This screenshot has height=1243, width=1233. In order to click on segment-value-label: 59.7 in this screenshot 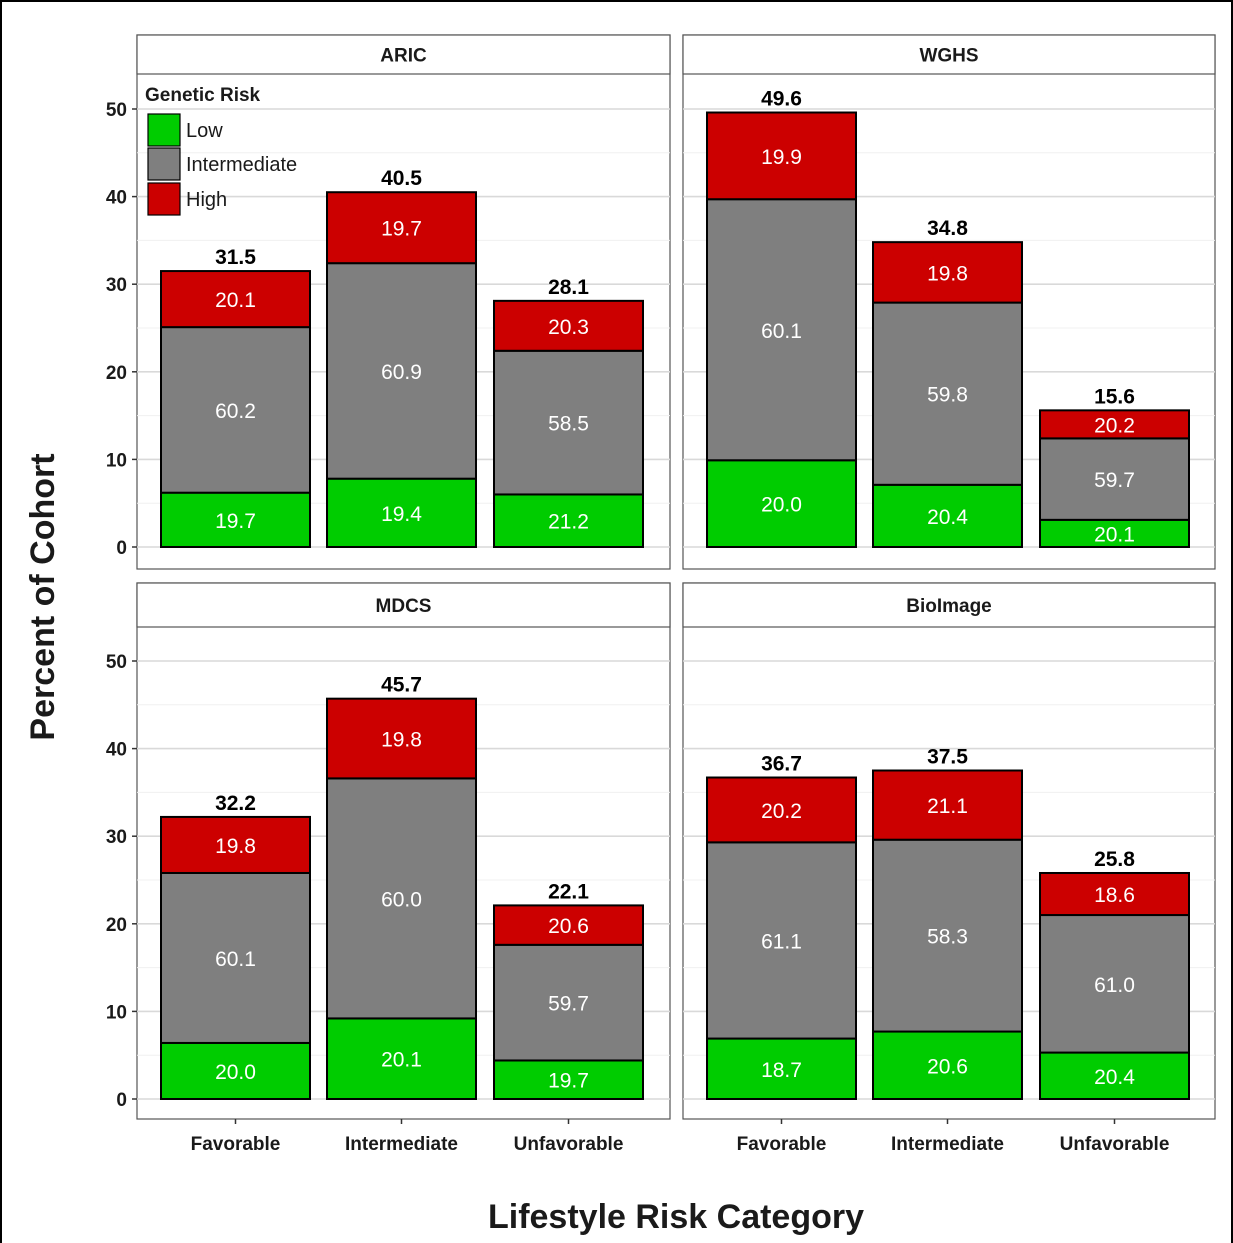, I will do `click(568, 1004)`.